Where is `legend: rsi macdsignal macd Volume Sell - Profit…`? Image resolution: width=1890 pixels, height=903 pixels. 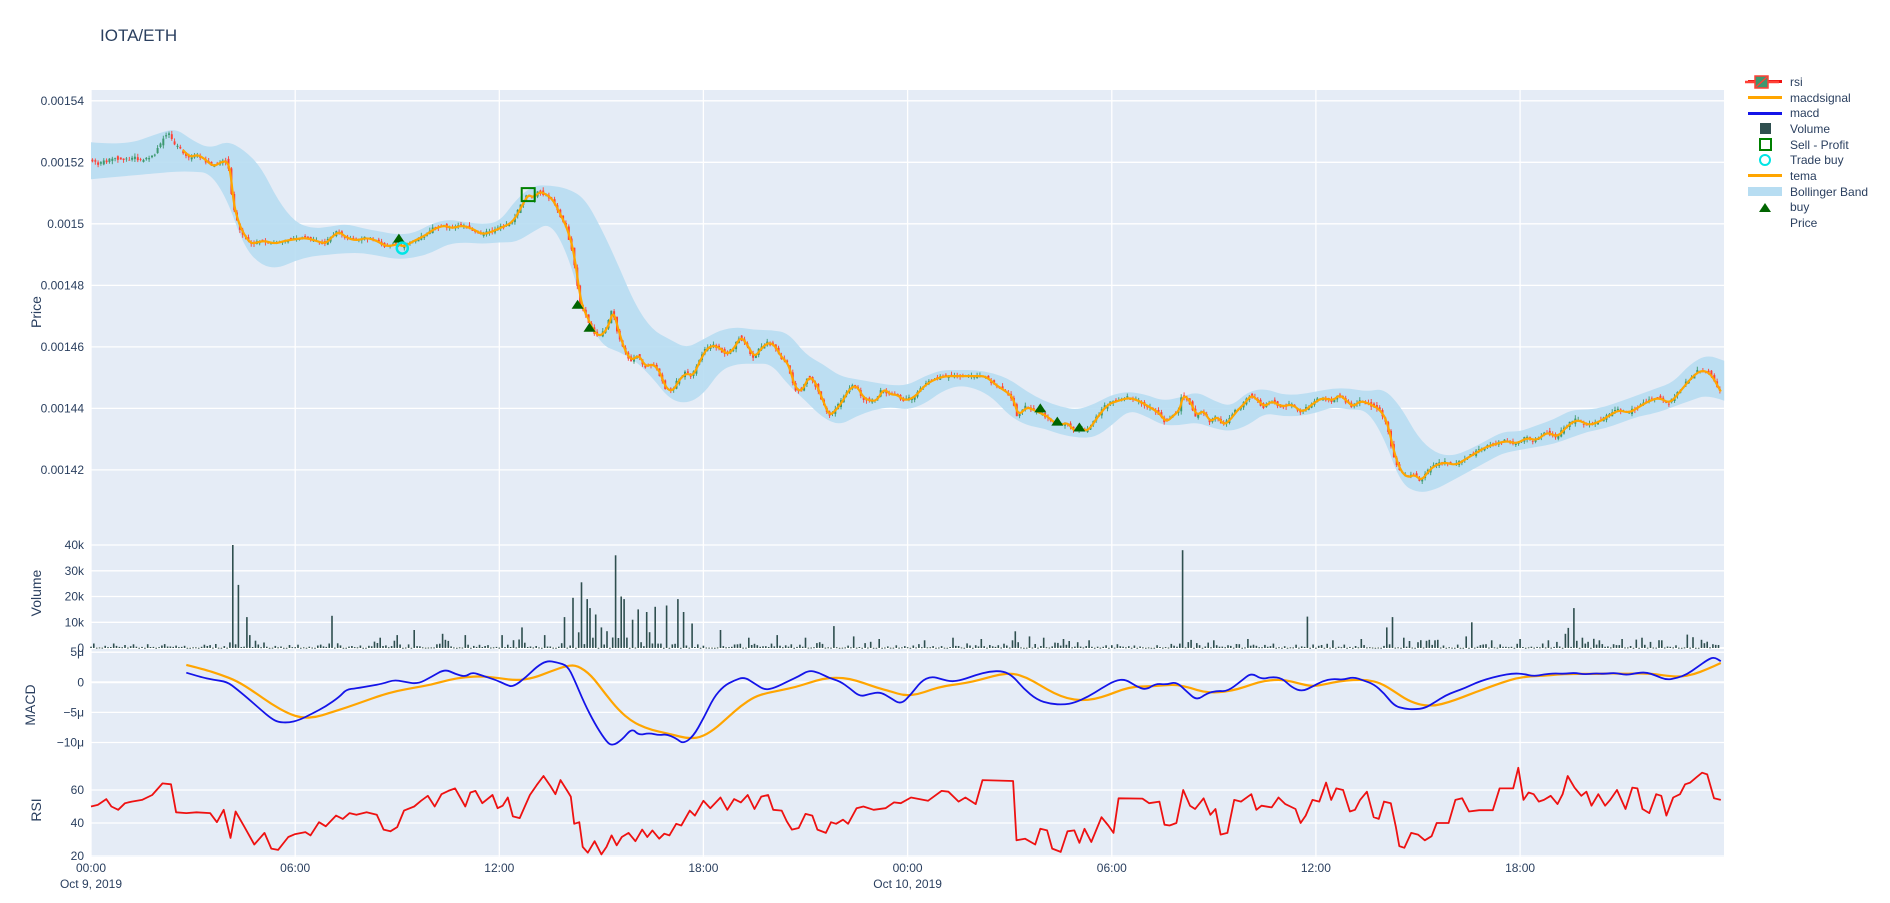 legend: rsi macdsignal macd Volume Sell - Profit… is located at coordinates (1806, 152).